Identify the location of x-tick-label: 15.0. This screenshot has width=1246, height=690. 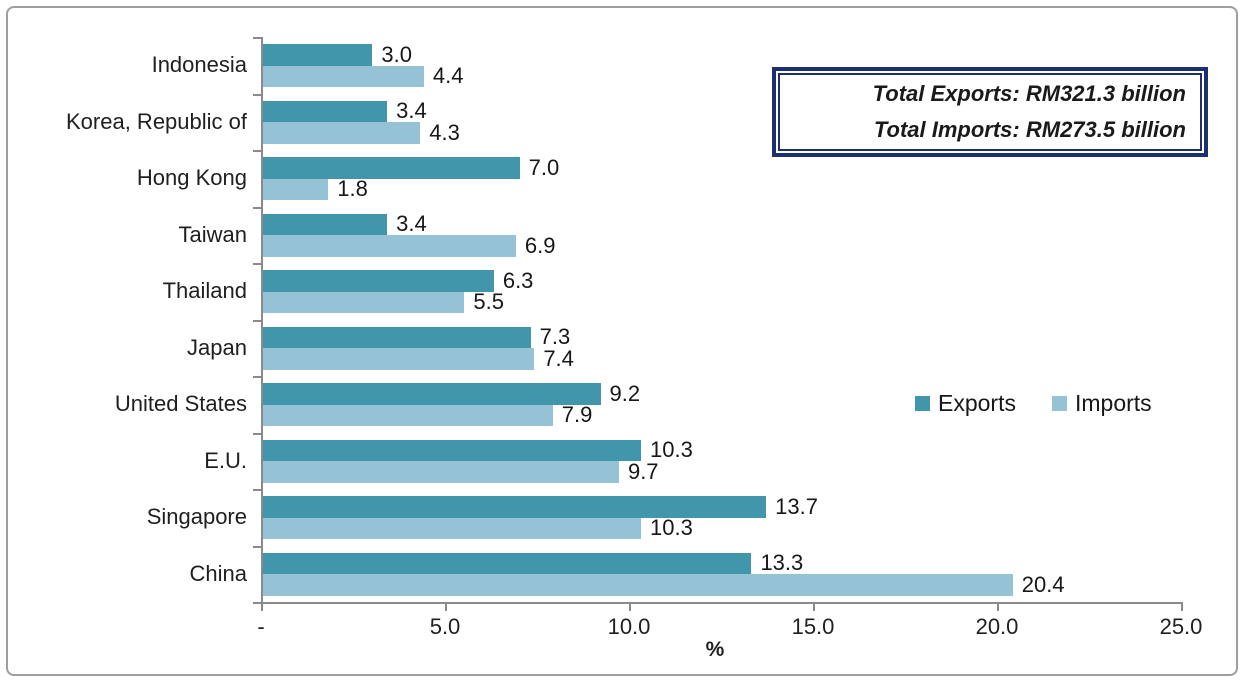
(813, 626).